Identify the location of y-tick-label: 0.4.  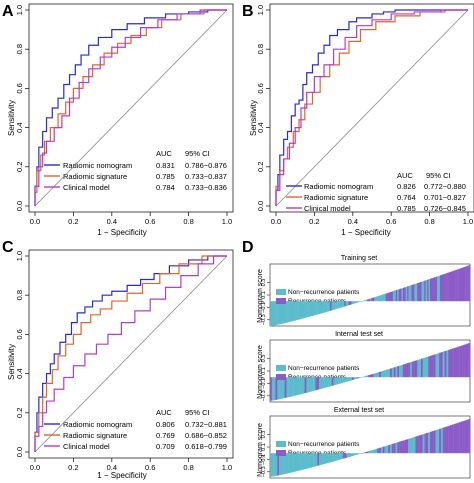
(260, 127).